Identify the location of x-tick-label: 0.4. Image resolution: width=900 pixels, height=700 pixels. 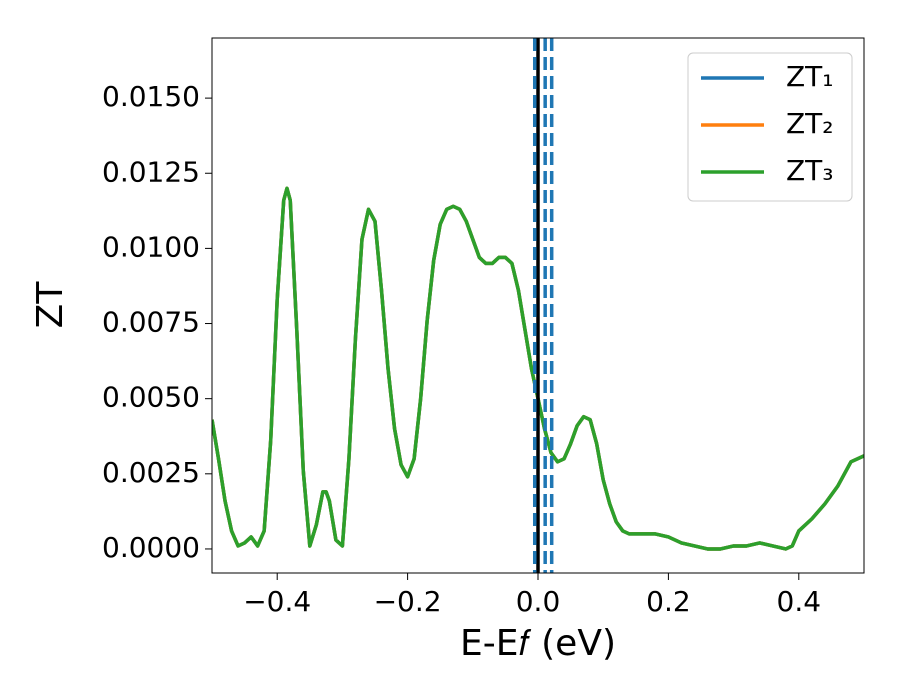
(799, 601).